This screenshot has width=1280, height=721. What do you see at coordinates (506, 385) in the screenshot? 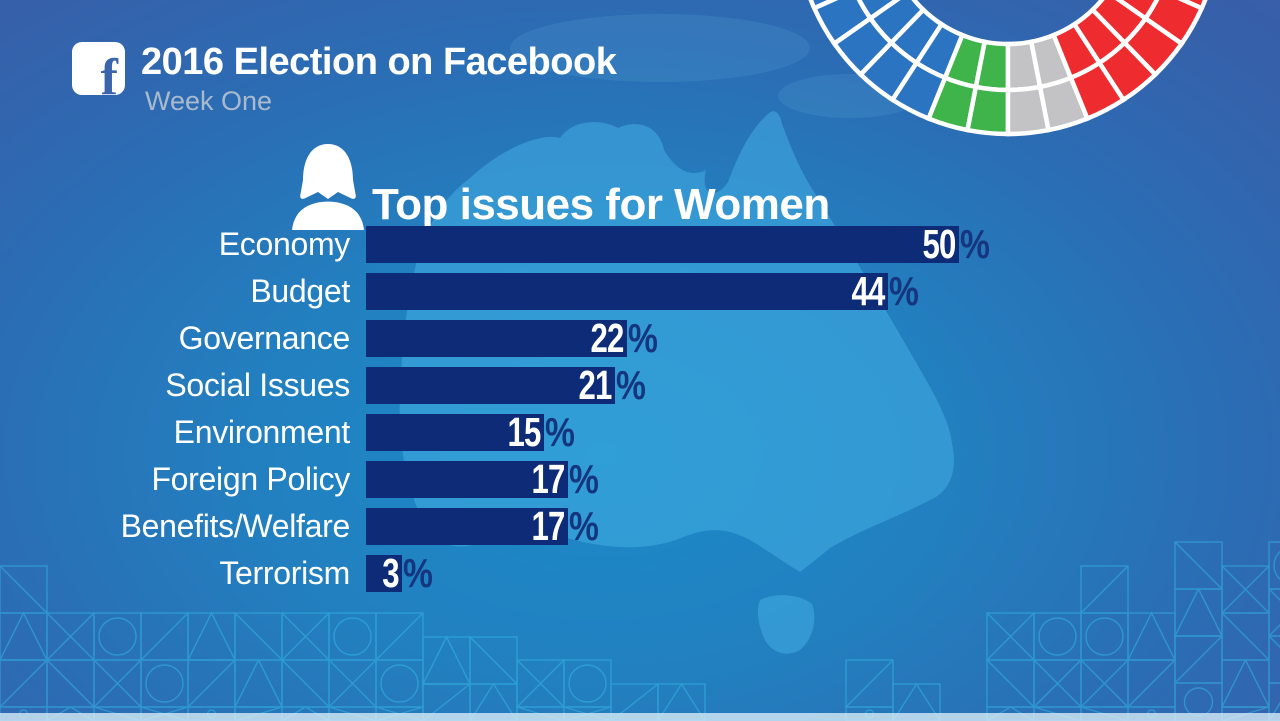
I see `bar: 21%` at bounding box center [506, 385].